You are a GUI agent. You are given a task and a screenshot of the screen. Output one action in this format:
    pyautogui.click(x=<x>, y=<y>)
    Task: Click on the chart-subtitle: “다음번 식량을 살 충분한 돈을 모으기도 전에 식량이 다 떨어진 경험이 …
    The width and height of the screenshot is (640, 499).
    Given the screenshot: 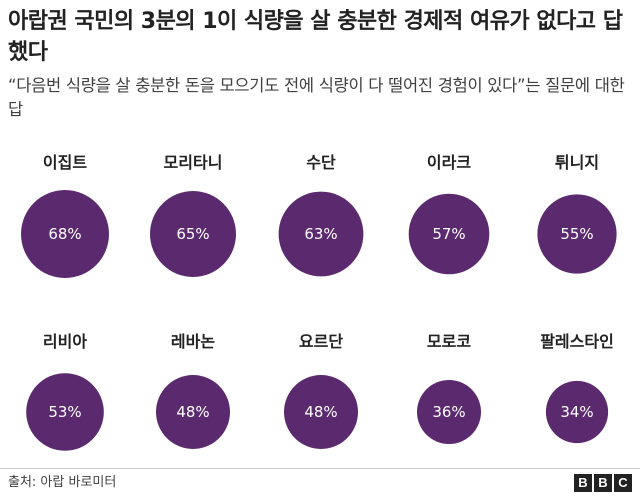 What is the action you would take?
    pyautogui.click(x=316, y=97)
    